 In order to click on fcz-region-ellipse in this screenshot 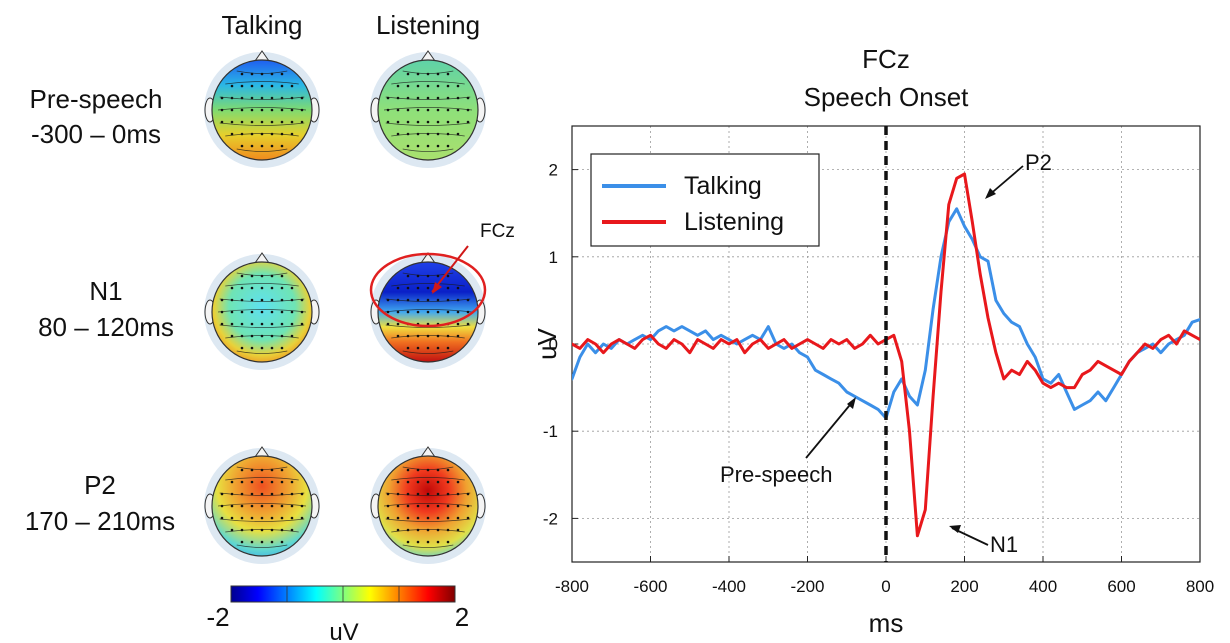, I will do `click(428, 290)`.